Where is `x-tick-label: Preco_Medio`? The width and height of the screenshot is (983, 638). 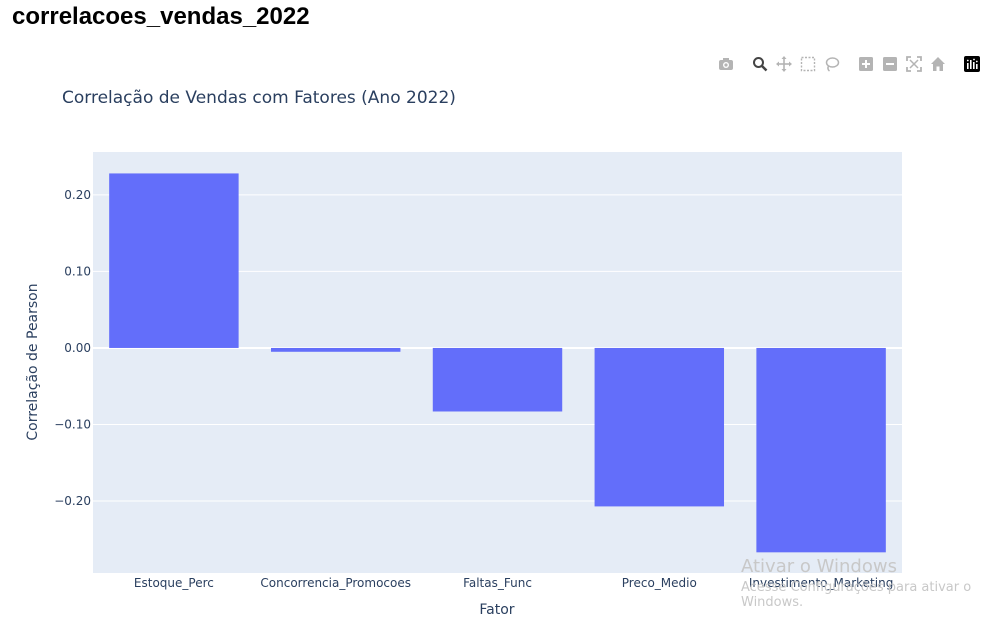
x-tick-label: Preco_Medio is located at coordinates (659, 583).